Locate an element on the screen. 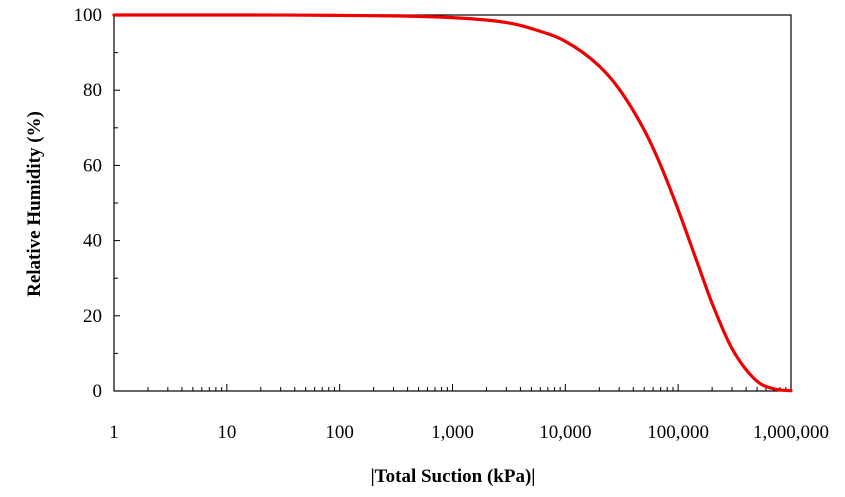 The image size is (845, 497). x-tick-label: 10,000 is located at coordinates (565, 432).